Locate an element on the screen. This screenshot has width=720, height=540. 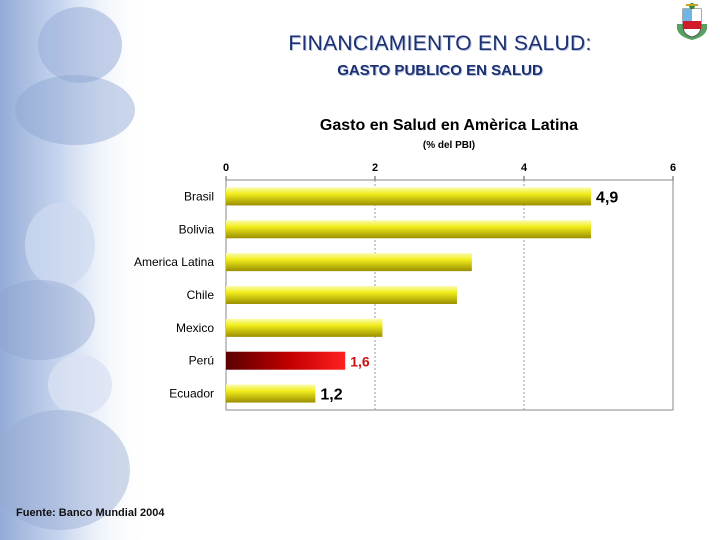
bar-mexico is located at coordinates (304, 327).